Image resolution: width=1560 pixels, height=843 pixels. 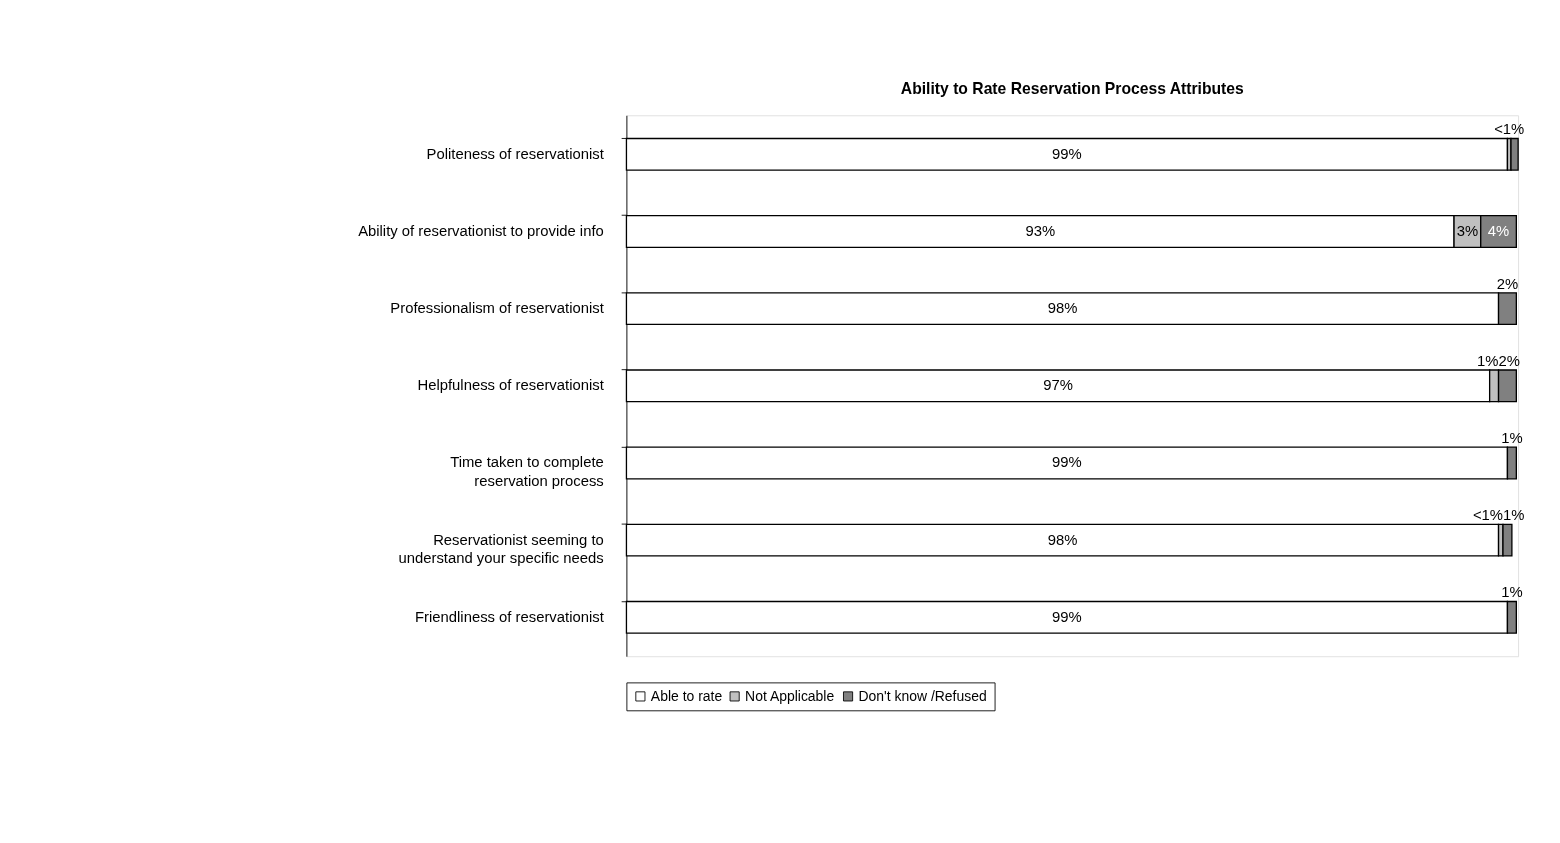 What do you see at coordinates (1498, 230) in the screenshot?
I see `data-label: 4%` at bounding box center [1498, 230].